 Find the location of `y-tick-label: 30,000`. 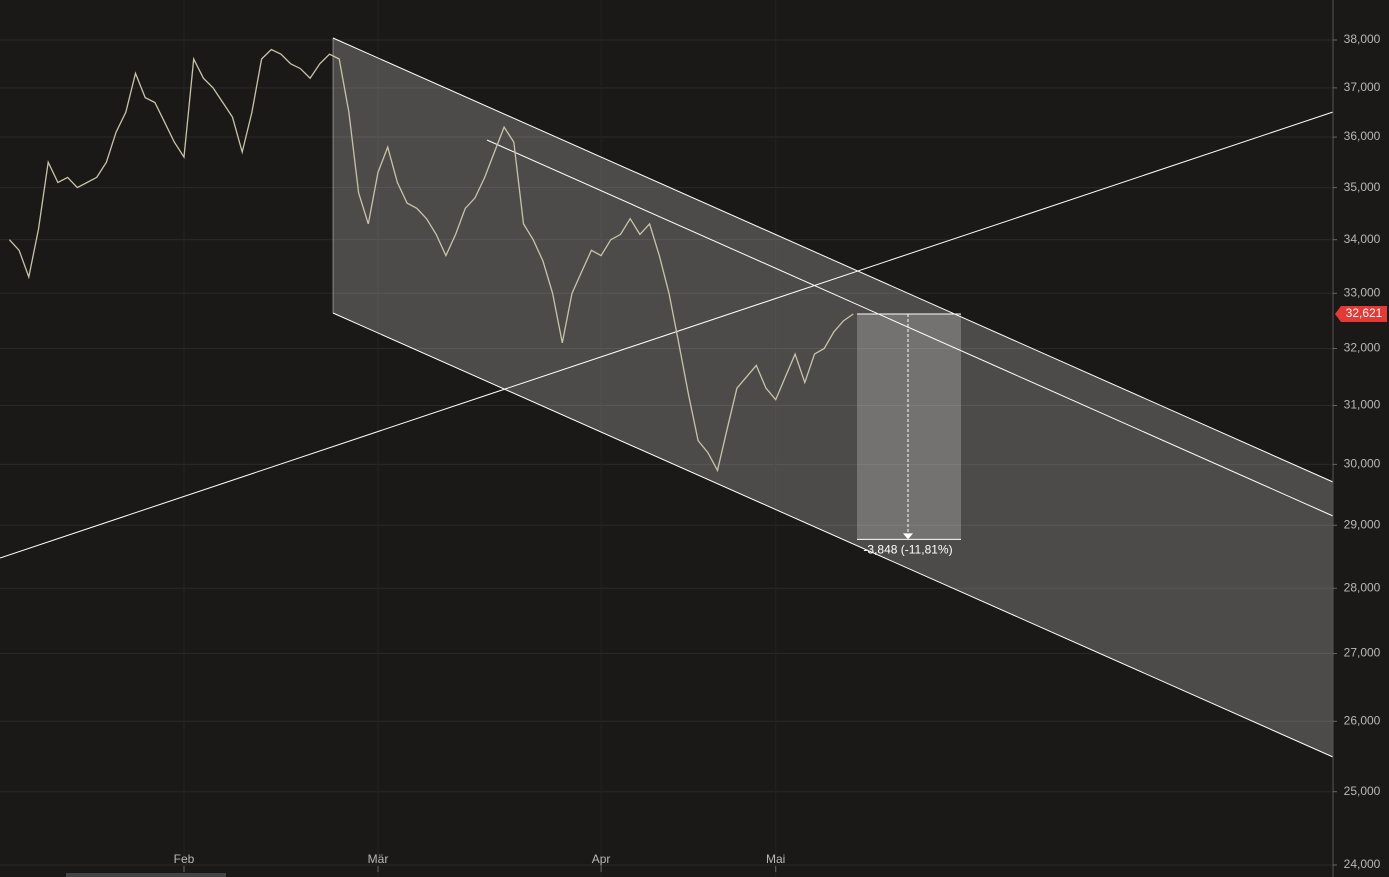

y-tick-label: 30,000 is located at coordinates (1362, 464).